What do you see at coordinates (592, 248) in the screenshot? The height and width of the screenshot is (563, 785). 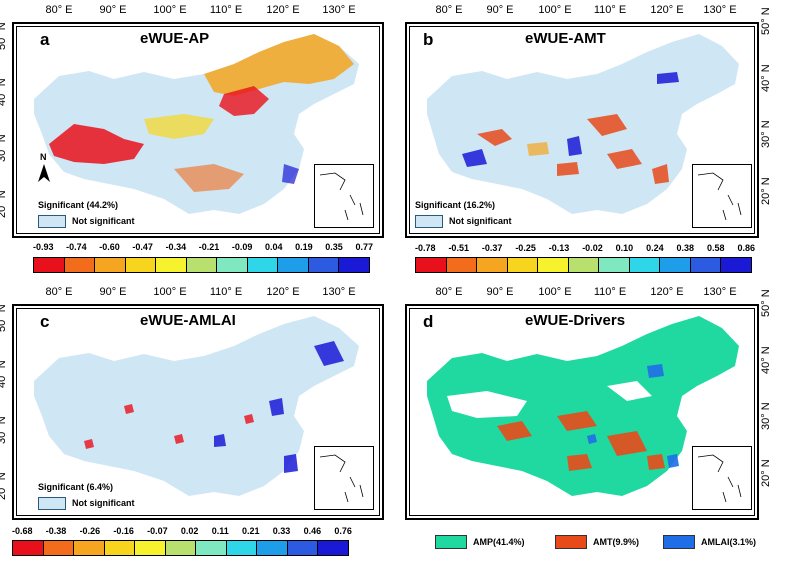 I see `colorbar-tick-label: -0.02` at bounding box center [592, 248].